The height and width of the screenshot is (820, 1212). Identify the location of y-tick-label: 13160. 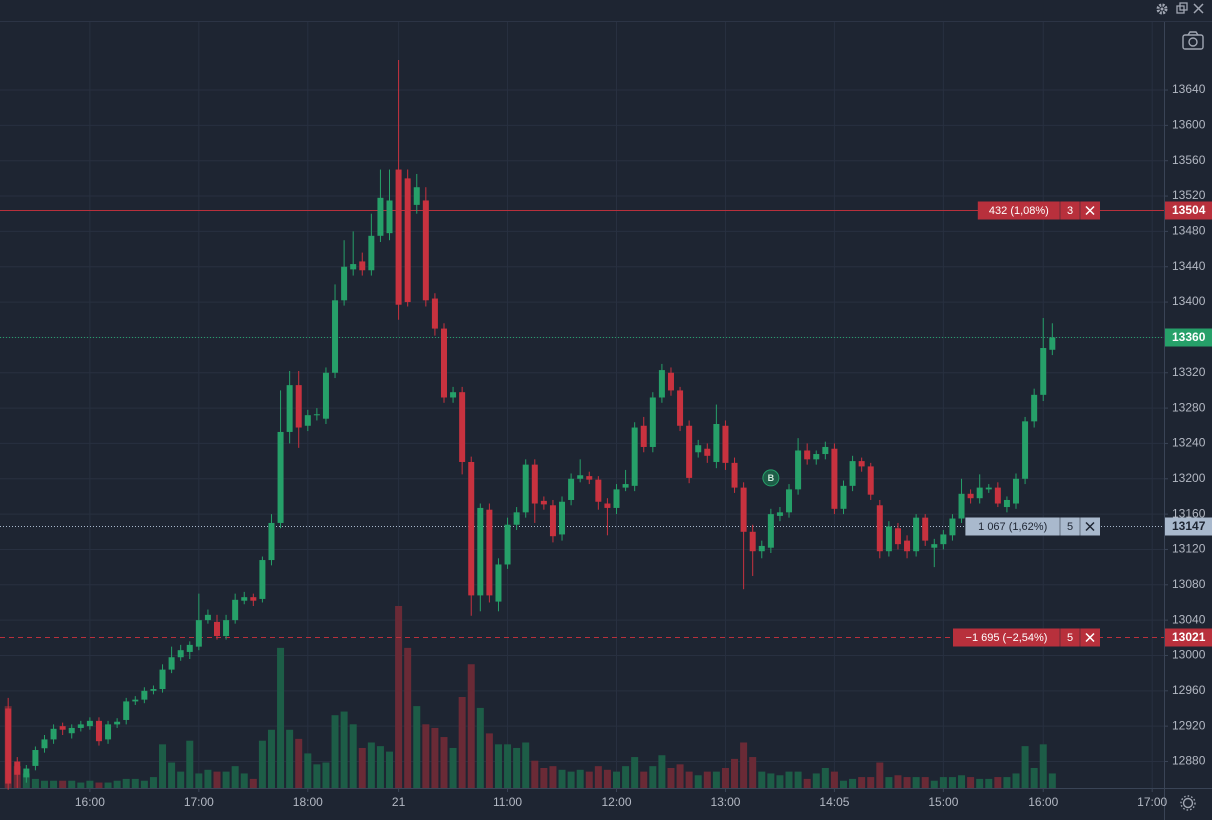
(1189, 513).